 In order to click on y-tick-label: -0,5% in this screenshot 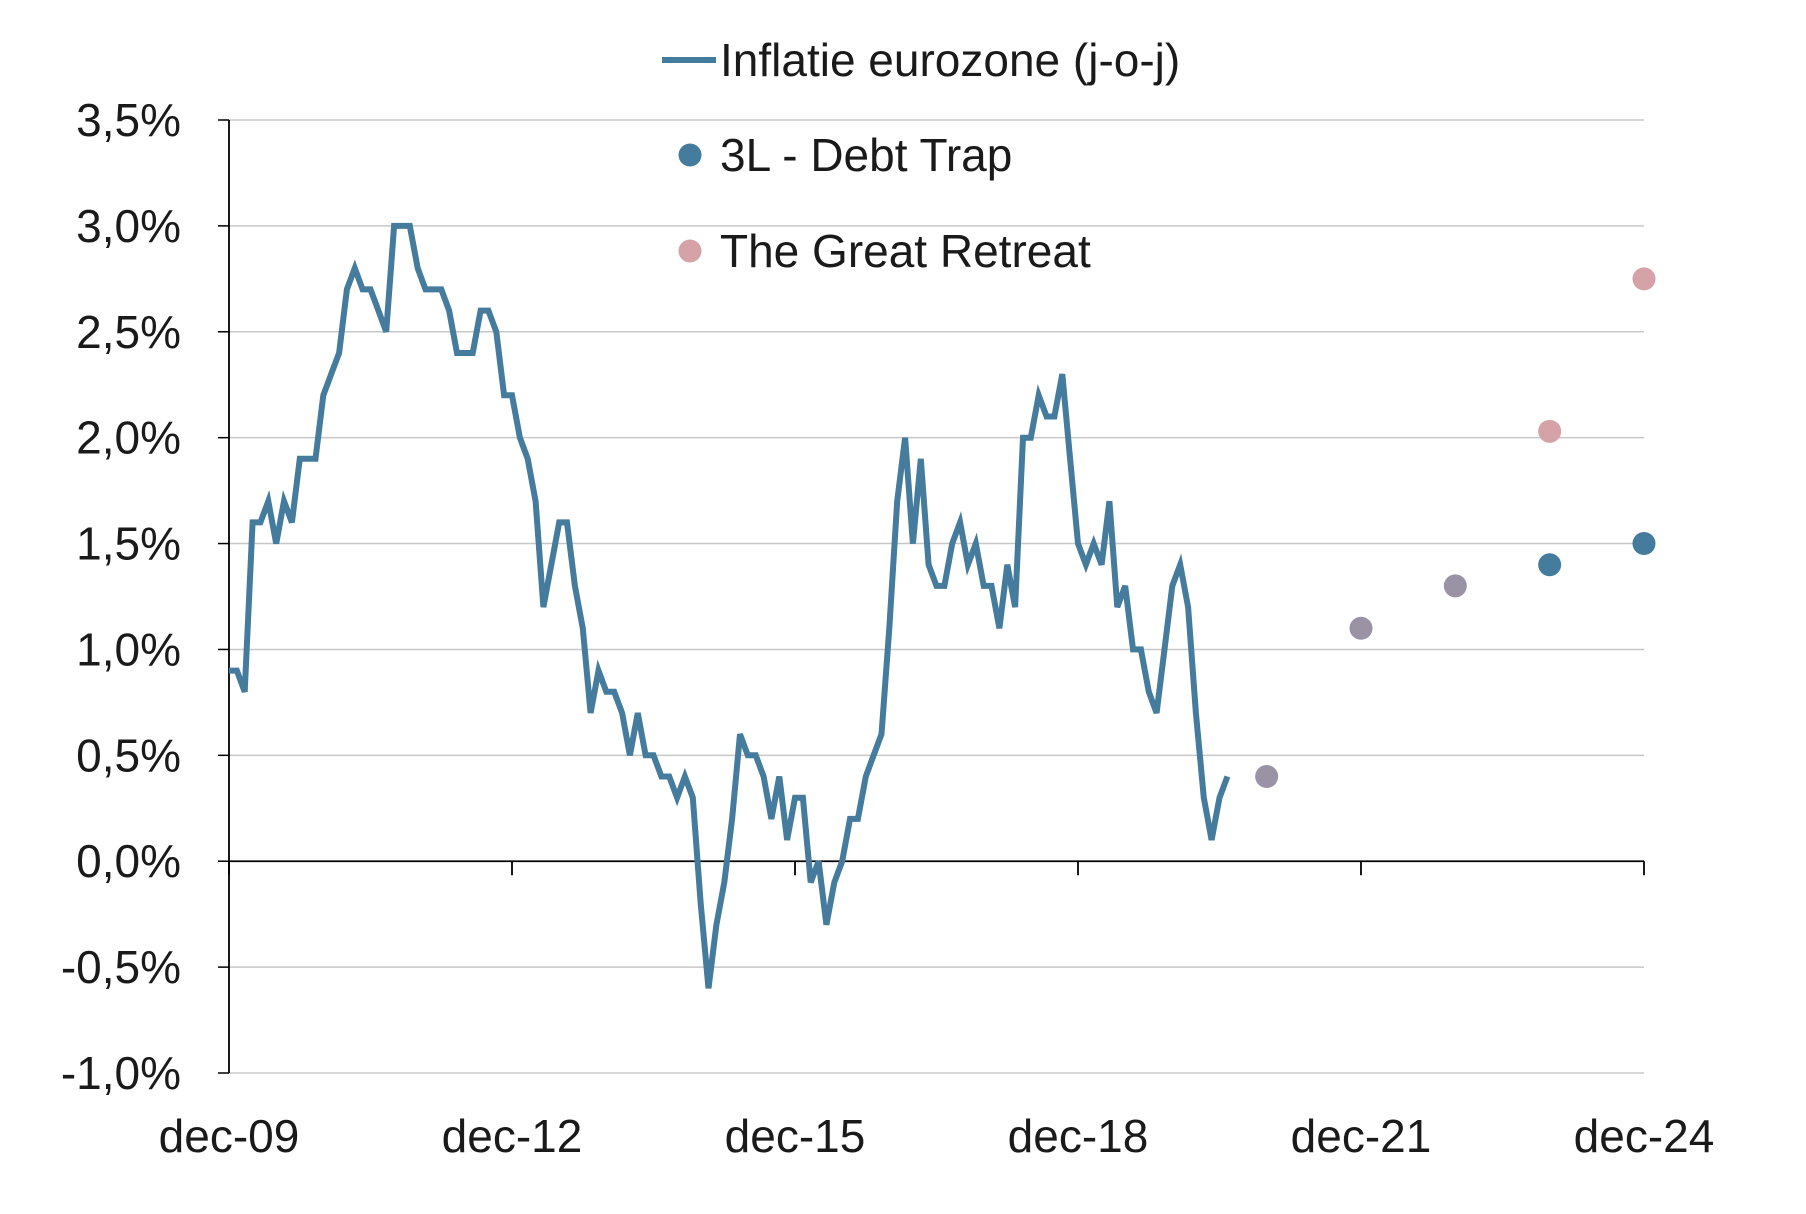, I will do `click(121, 967)`.